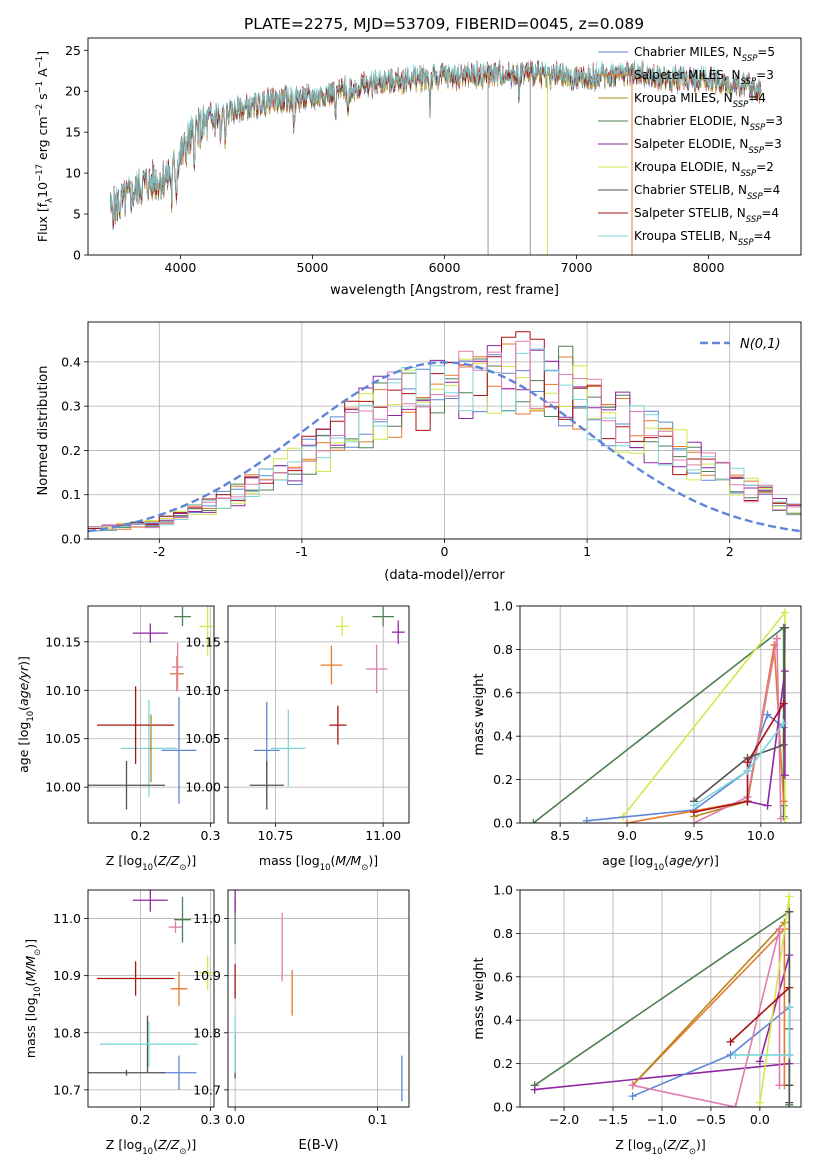  What do you see at coordinates (503, 649) in the screenshot?
I see `y-tick-label: 0.8` at bounding box center [503, 649].